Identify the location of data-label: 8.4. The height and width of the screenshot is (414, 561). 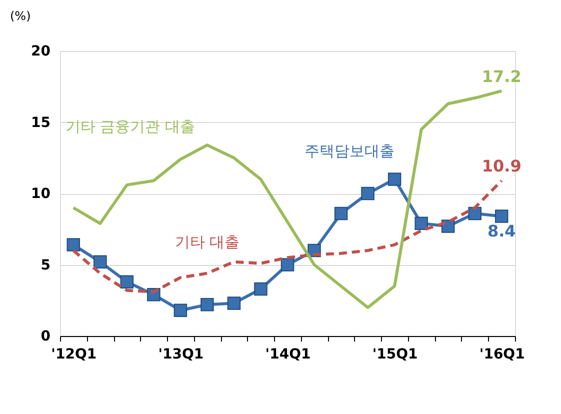
(501, 230).